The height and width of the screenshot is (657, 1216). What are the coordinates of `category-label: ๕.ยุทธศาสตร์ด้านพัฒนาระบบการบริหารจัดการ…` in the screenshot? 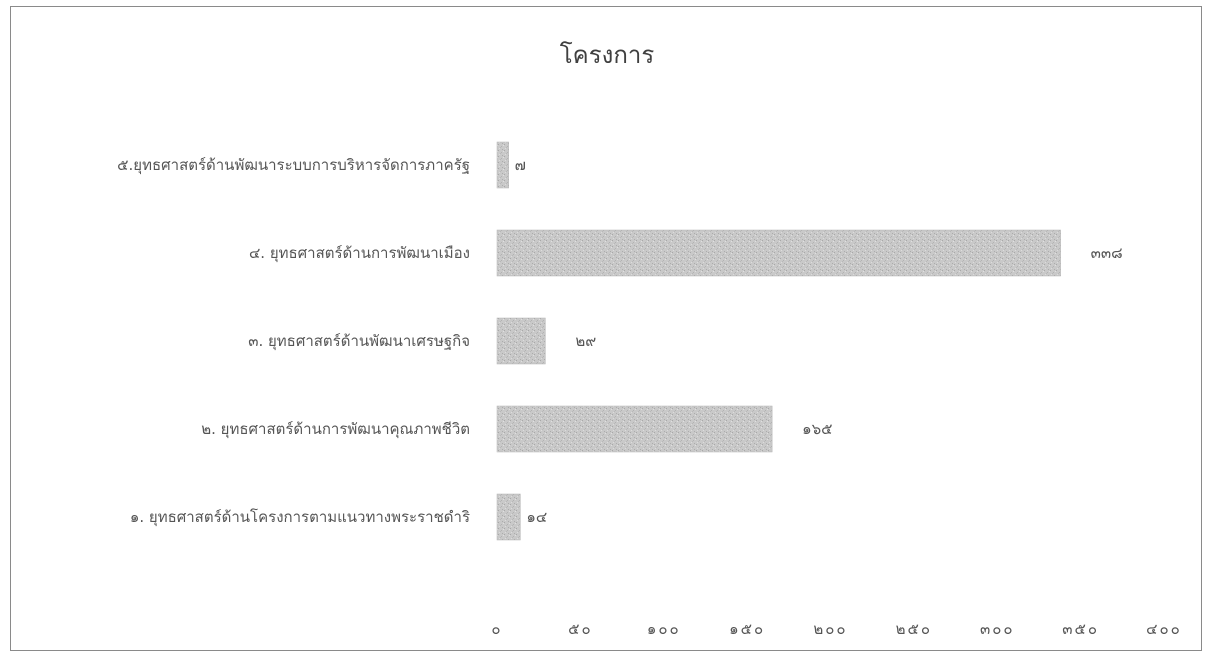 It's located at (293, 165).